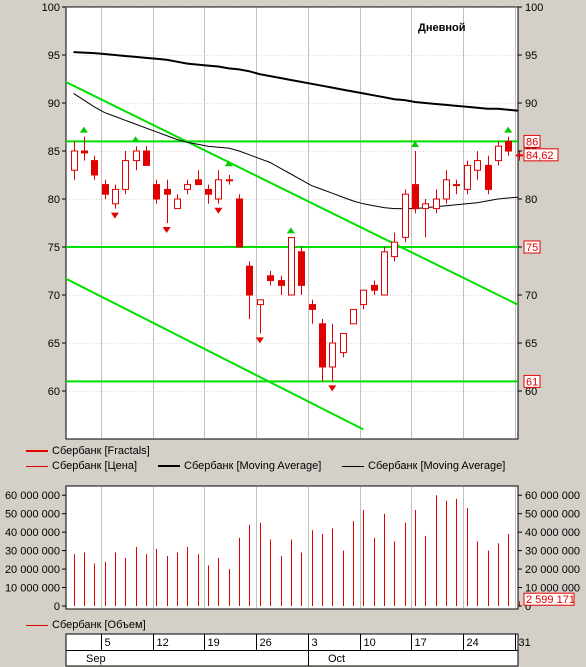 This screenshot has height=667, width=586. Describe the element at coordinates (163, 643) in the screenshot. I see `day-label-1: 12` at that location.